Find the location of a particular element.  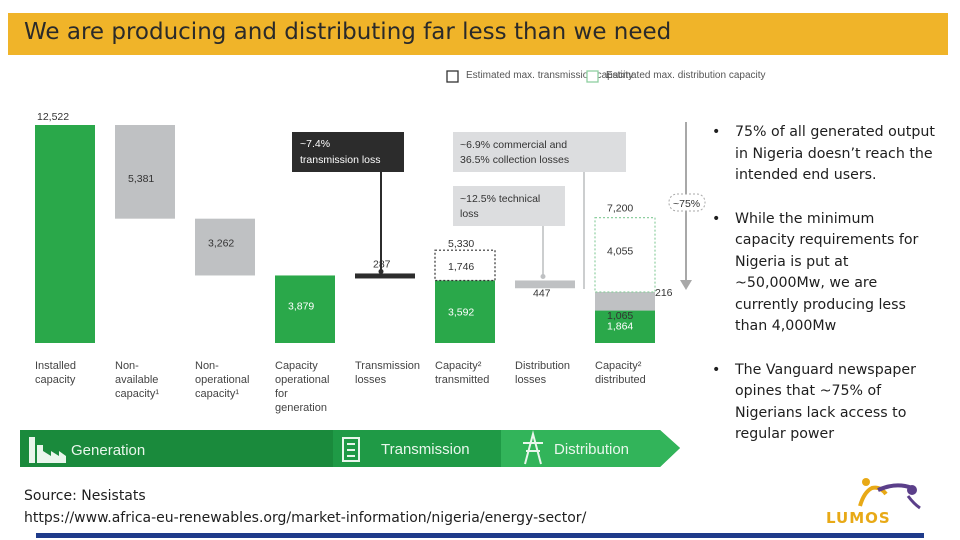

banner-transmission-band is located at coordinates (417, 448).